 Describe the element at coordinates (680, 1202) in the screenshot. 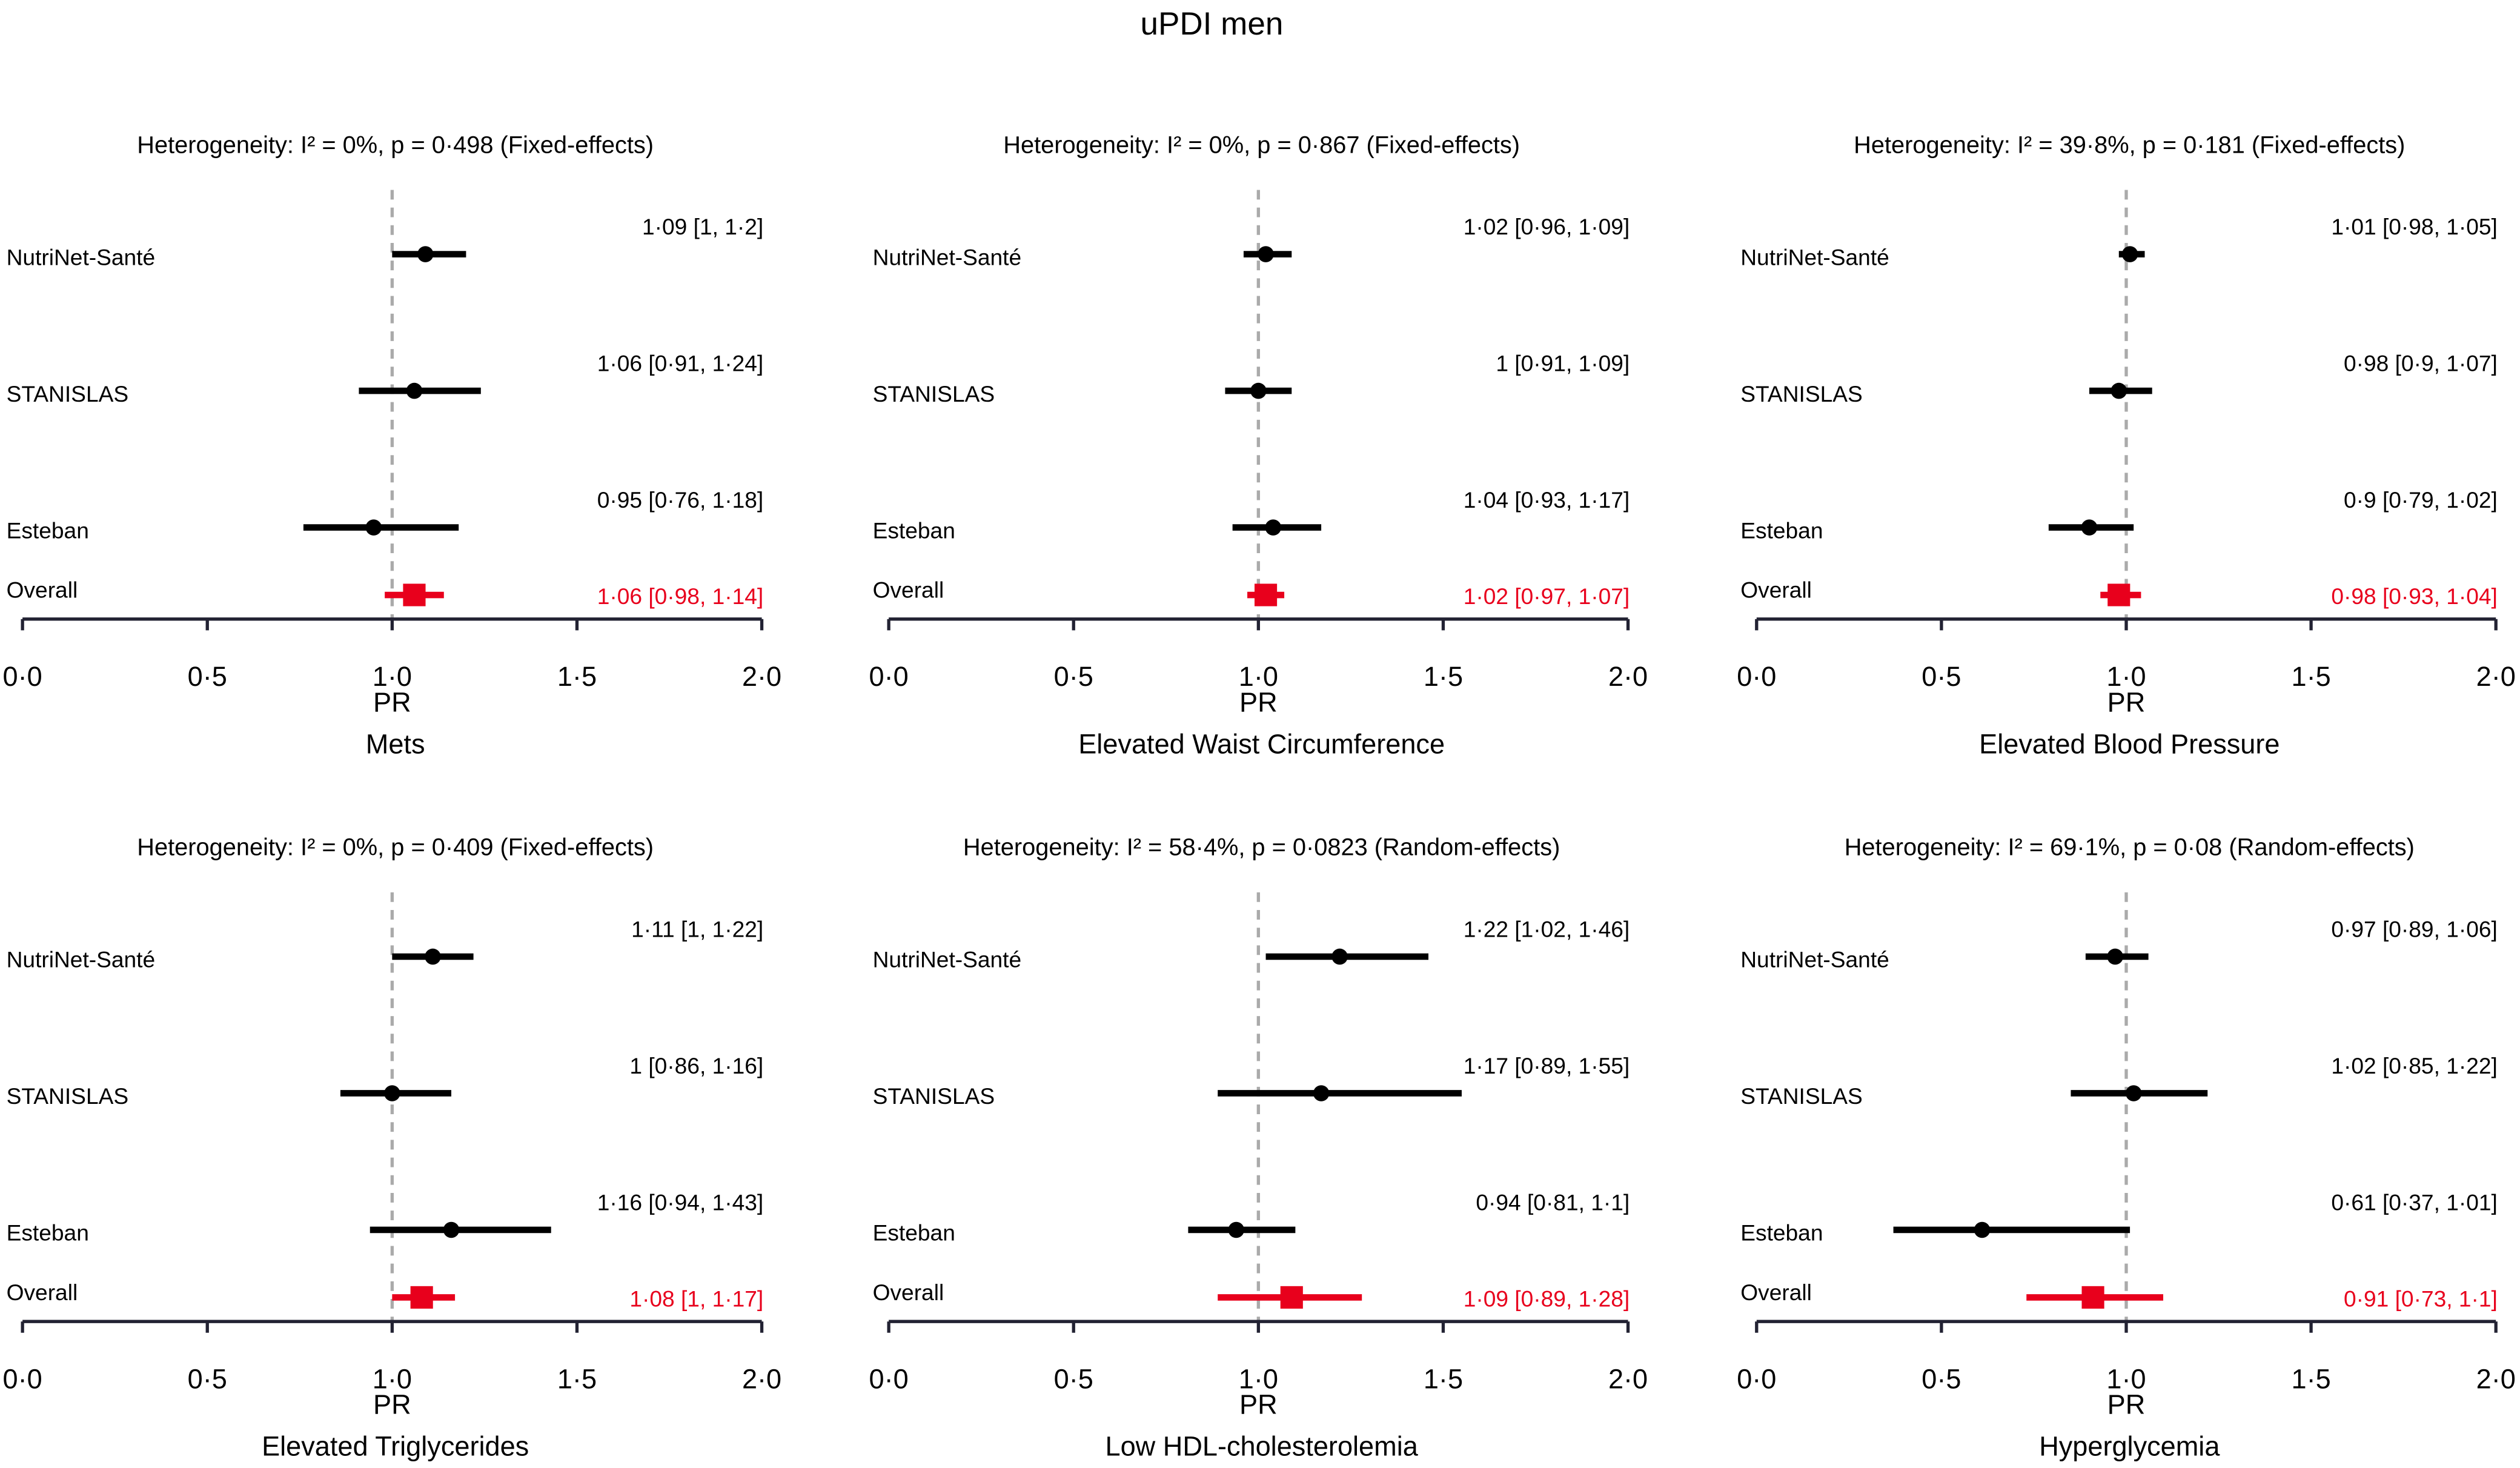

I see `value-label: 1·16 [0·94, 1·43]` at that location.